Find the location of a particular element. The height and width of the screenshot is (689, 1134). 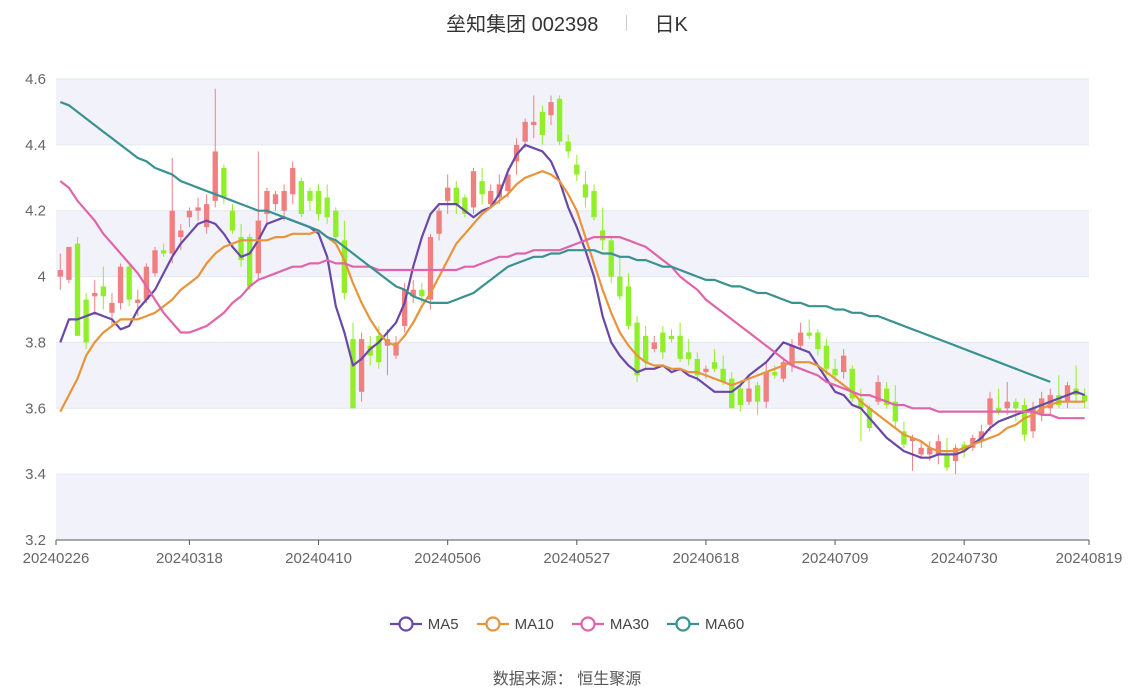

y-tick-label: 3.6 is located at coordinates (35, 408).